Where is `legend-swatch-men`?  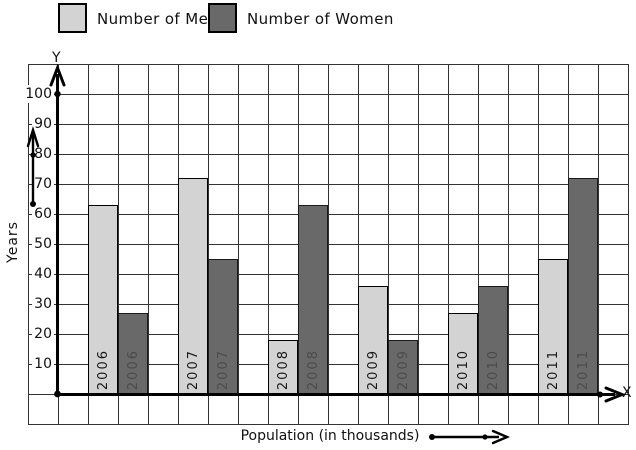
legend-swatch-men is located at coordinates (72, 18).